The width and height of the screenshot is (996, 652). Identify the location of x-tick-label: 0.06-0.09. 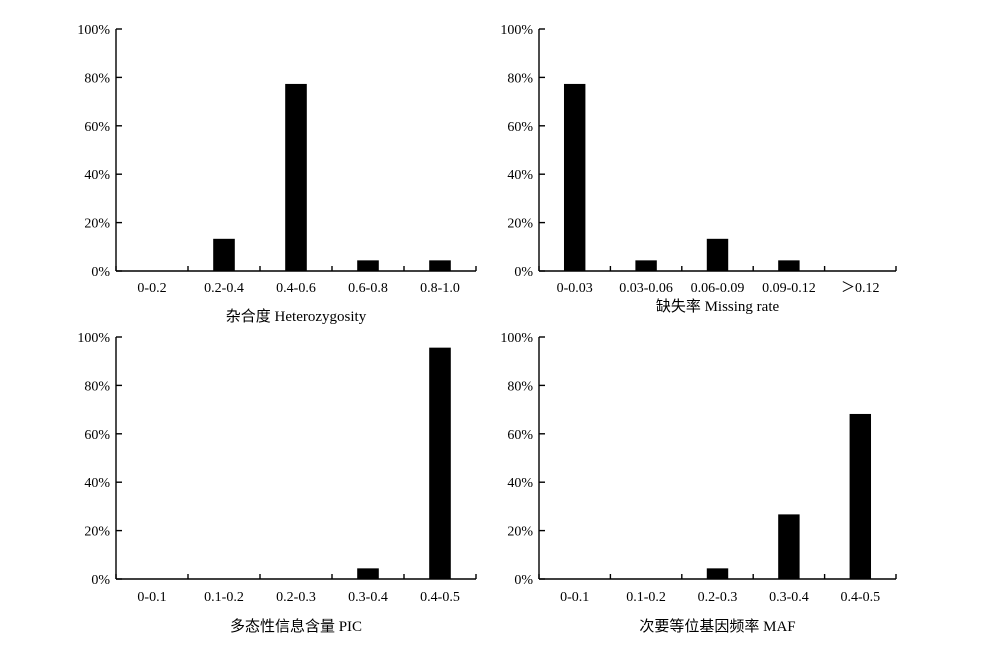
(718, 288).